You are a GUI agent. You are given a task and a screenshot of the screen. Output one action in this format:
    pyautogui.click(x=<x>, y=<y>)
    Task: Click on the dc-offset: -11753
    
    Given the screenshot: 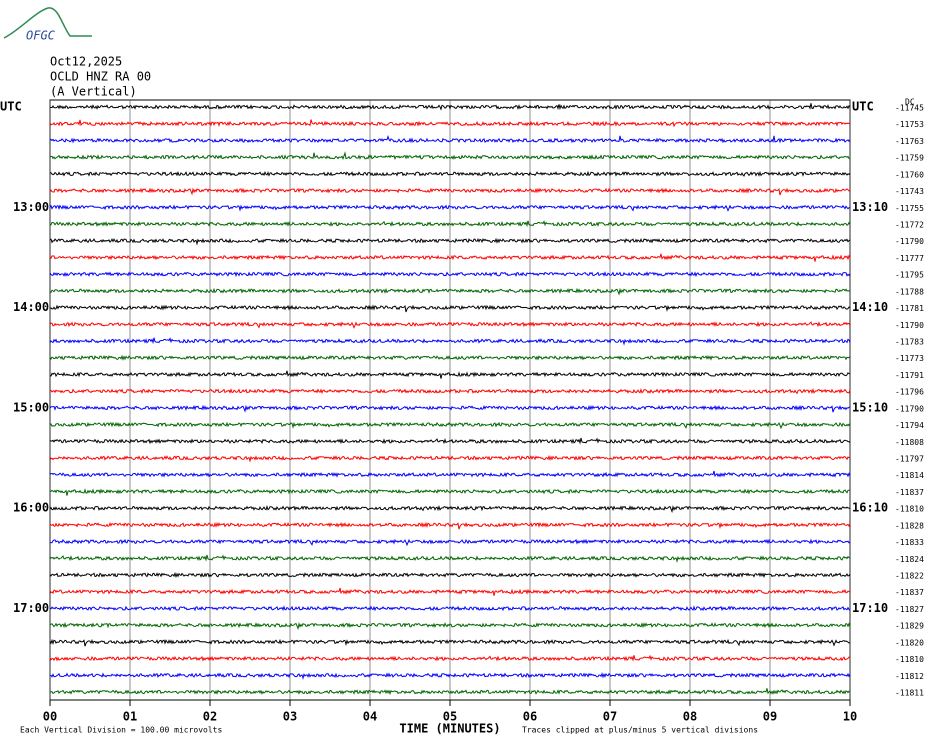 What is the action you would take?
    pyautogui.click(x=909, y=124)
    